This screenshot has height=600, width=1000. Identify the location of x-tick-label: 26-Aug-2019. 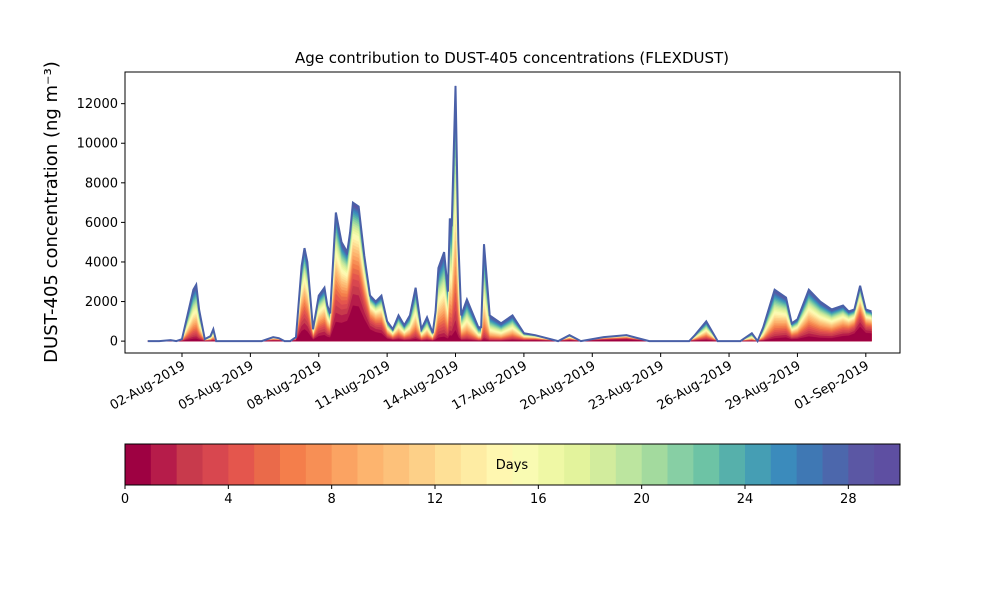
(695, 385).